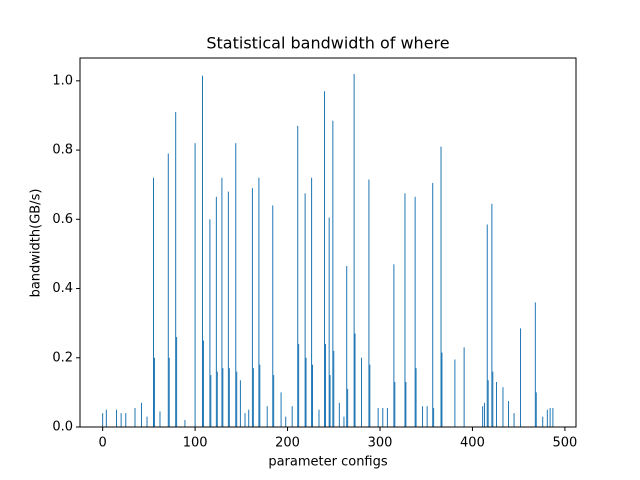  Describe the element at coordinates (103, 443) in the screenshot. I see `x-tick-label: 0` at that location.